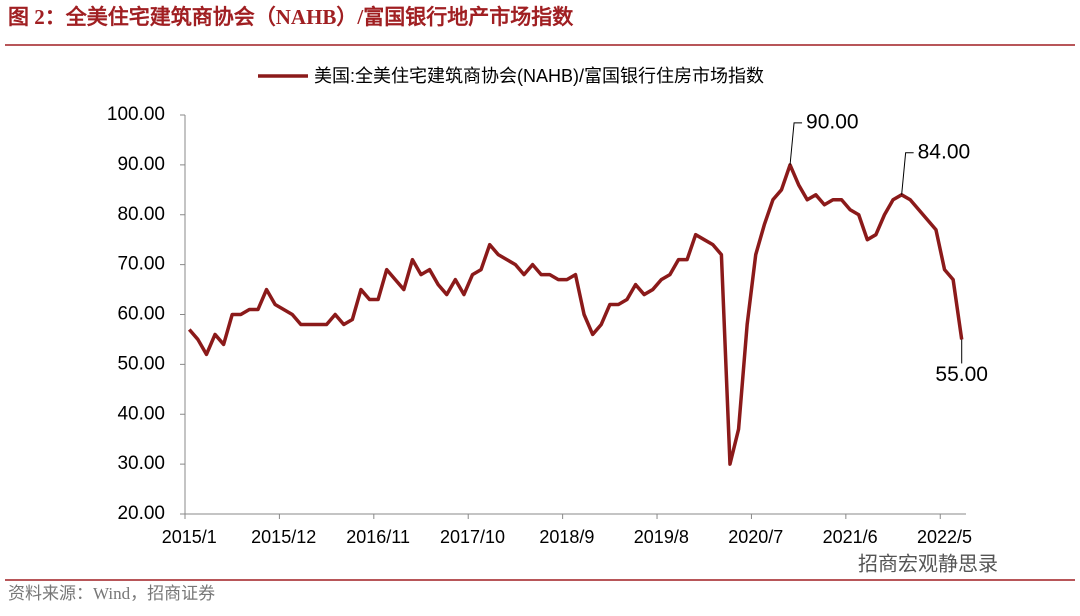 The image size is (1080, 616). I want to click on value-label: 84.00, so click(944, 151).